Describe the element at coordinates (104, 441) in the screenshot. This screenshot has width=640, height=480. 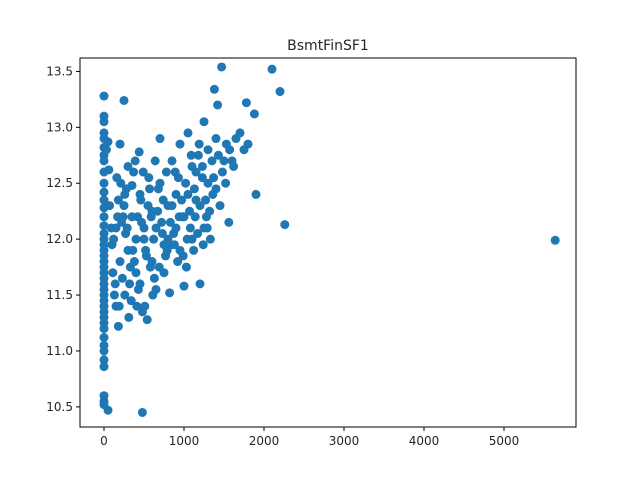
I see `x-tick-label: 0` at that location.